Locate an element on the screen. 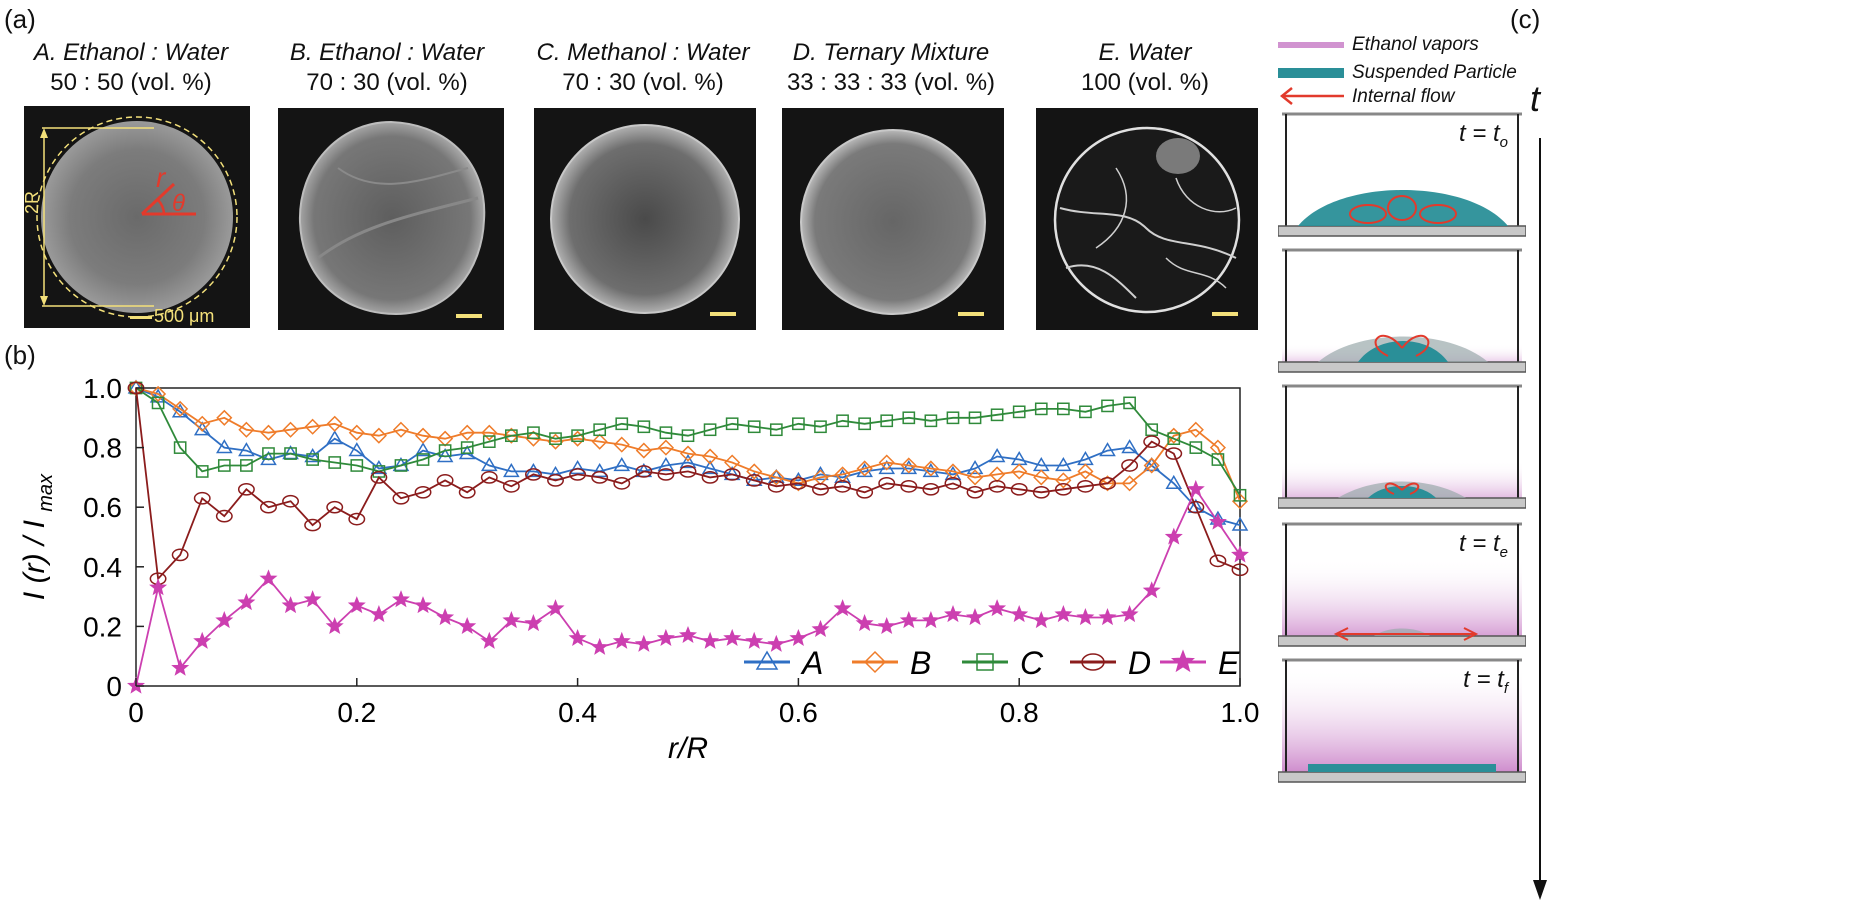 The image size is (1862, 908). deposit-pattern-a is located at coordinates (137, 217).